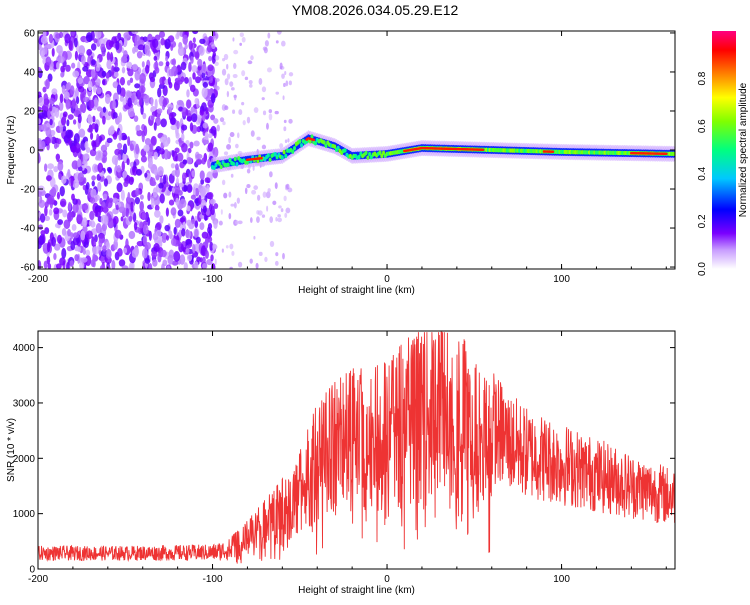 This screenshot has width=750, height=605. What do you see at coordinates (11, 450) in the screenshot?
I see `snr-ylabel: SNR (10 * v/v)` at bounding box center [11, 450].